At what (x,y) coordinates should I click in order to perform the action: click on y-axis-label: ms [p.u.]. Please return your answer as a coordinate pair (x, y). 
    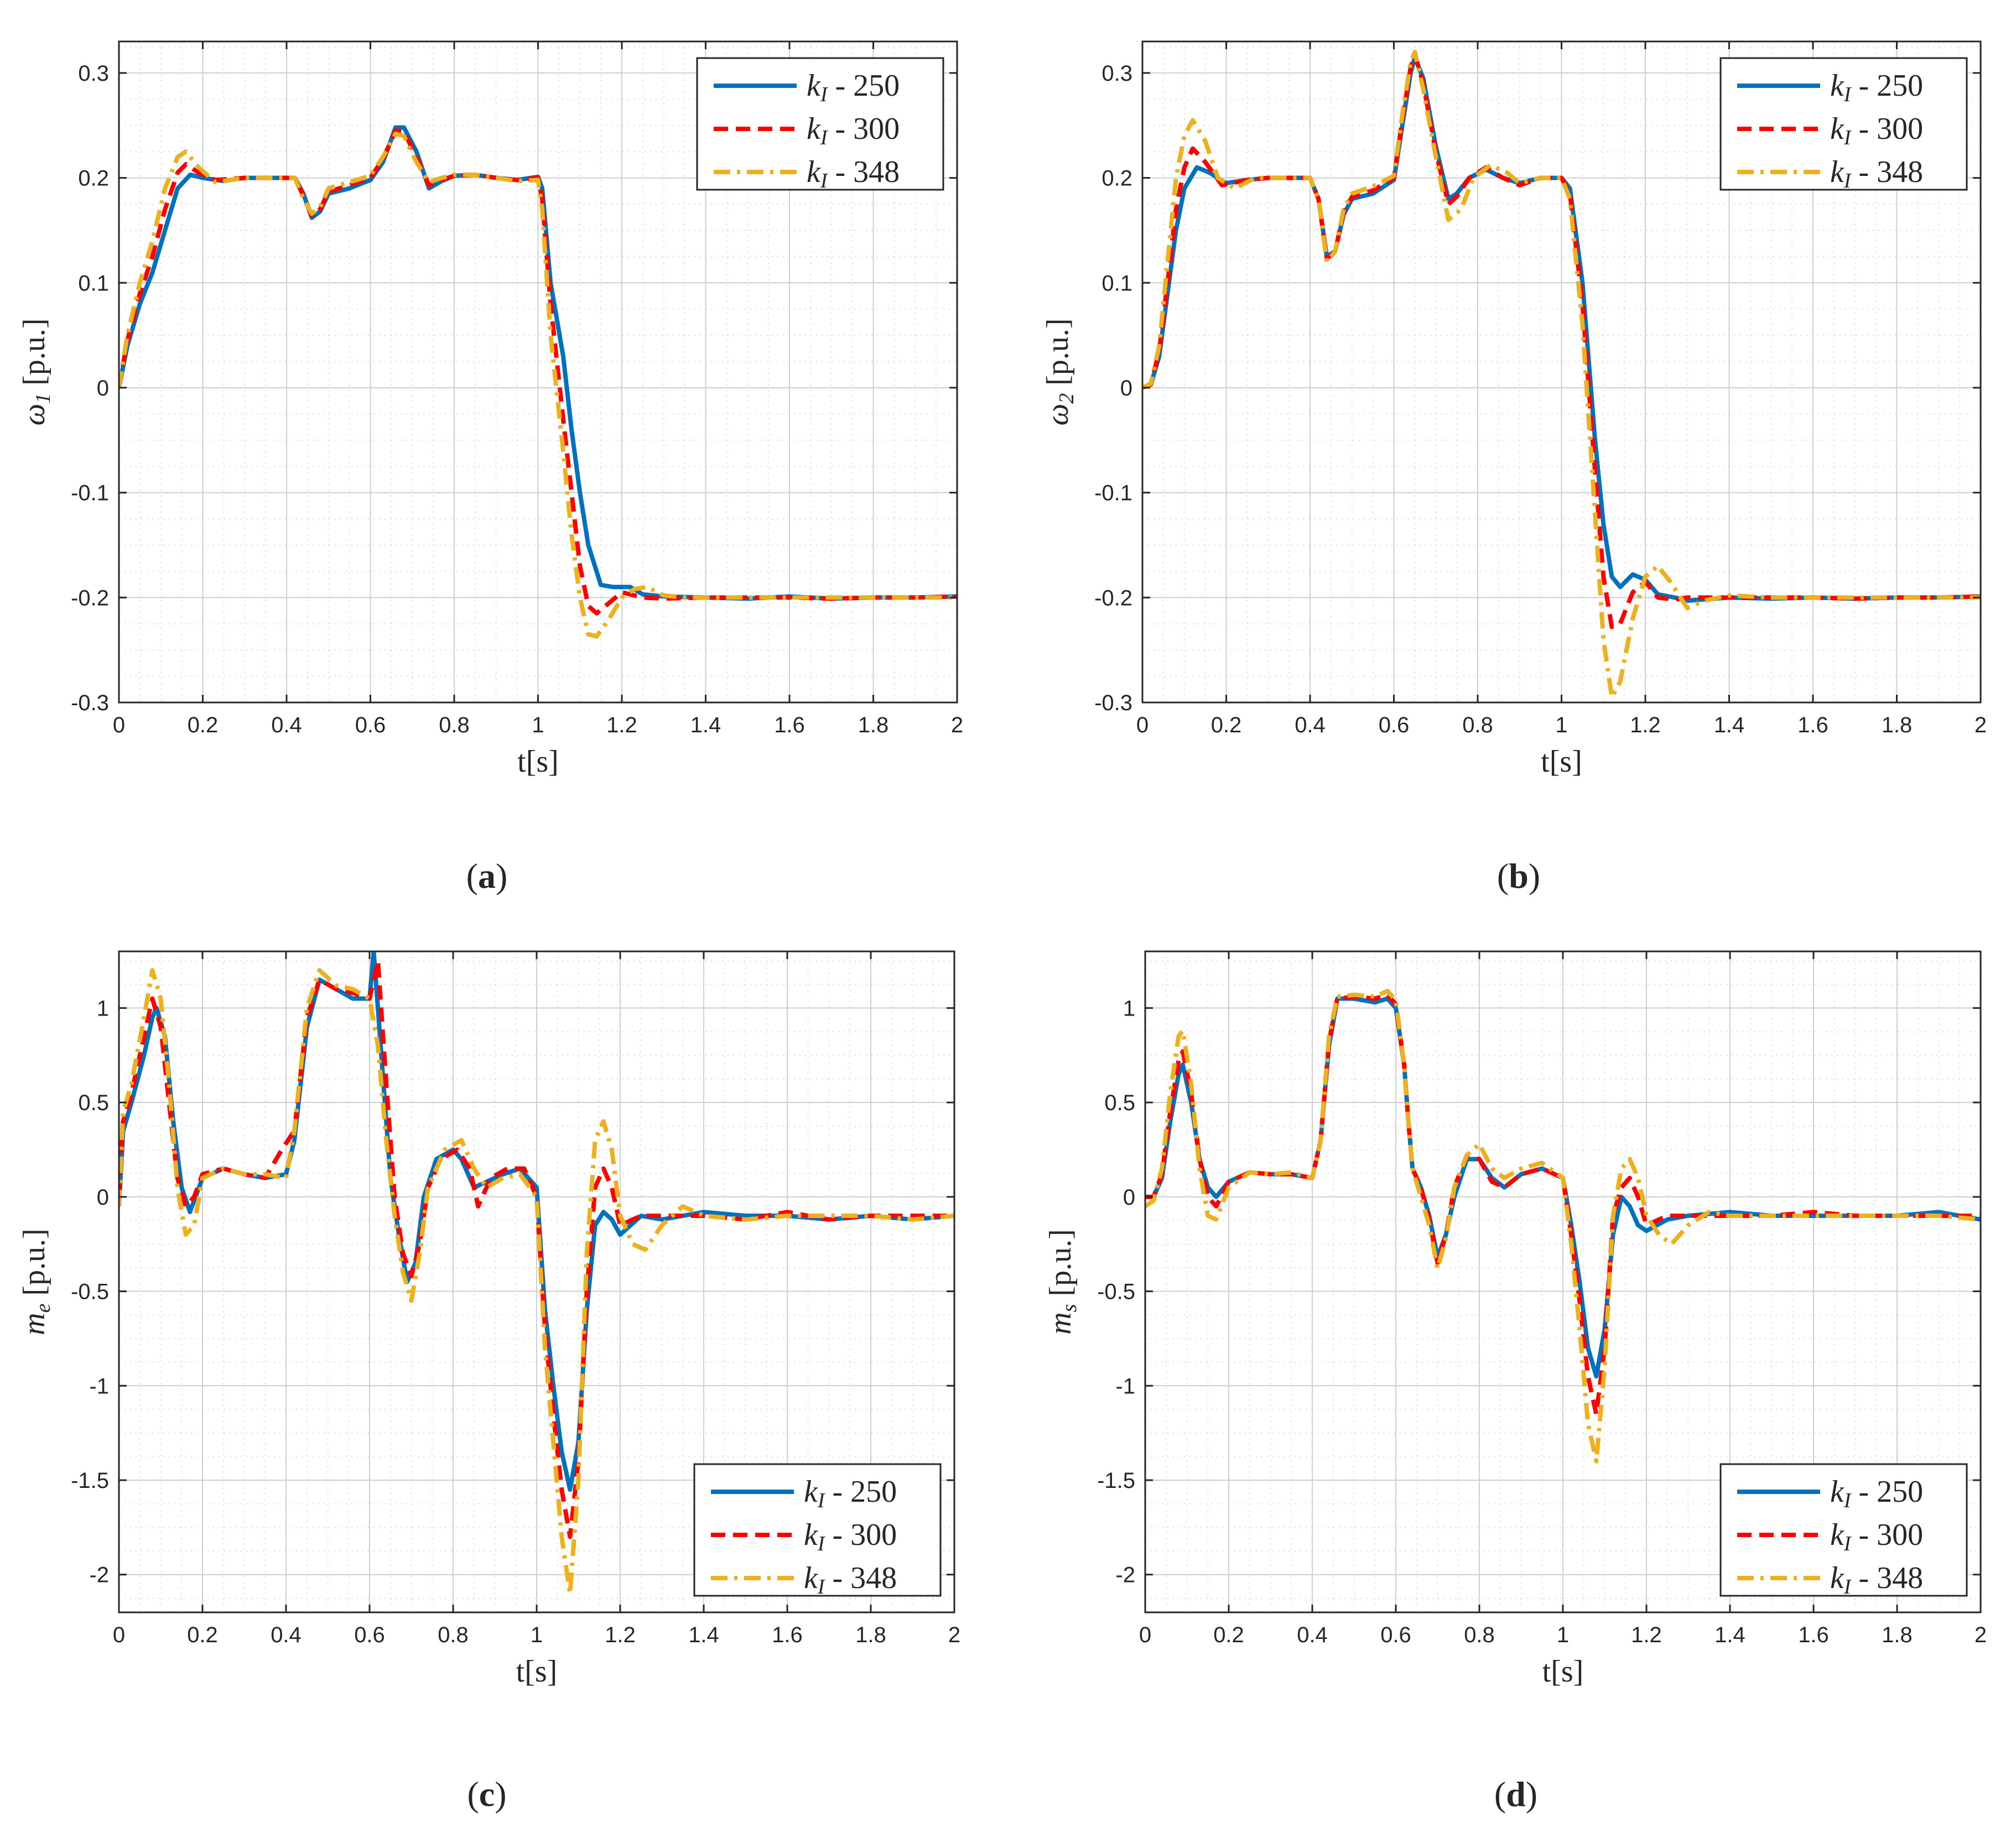
    Looking at the image, I should click on (1062, 1282).